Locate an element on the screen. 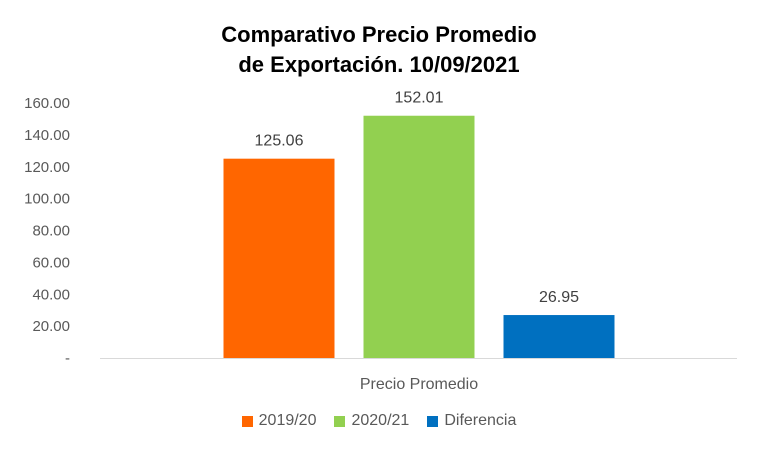 The image size is (758, 456). data-label-diferencia: 26.95 is located at coordinates (559, 297).